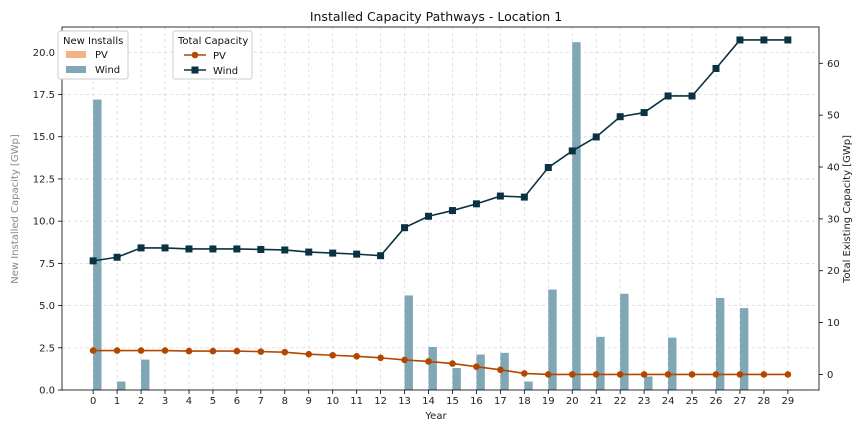  I want to click on legend-new-installs: New Installs PV Wind, so click(93, 55).